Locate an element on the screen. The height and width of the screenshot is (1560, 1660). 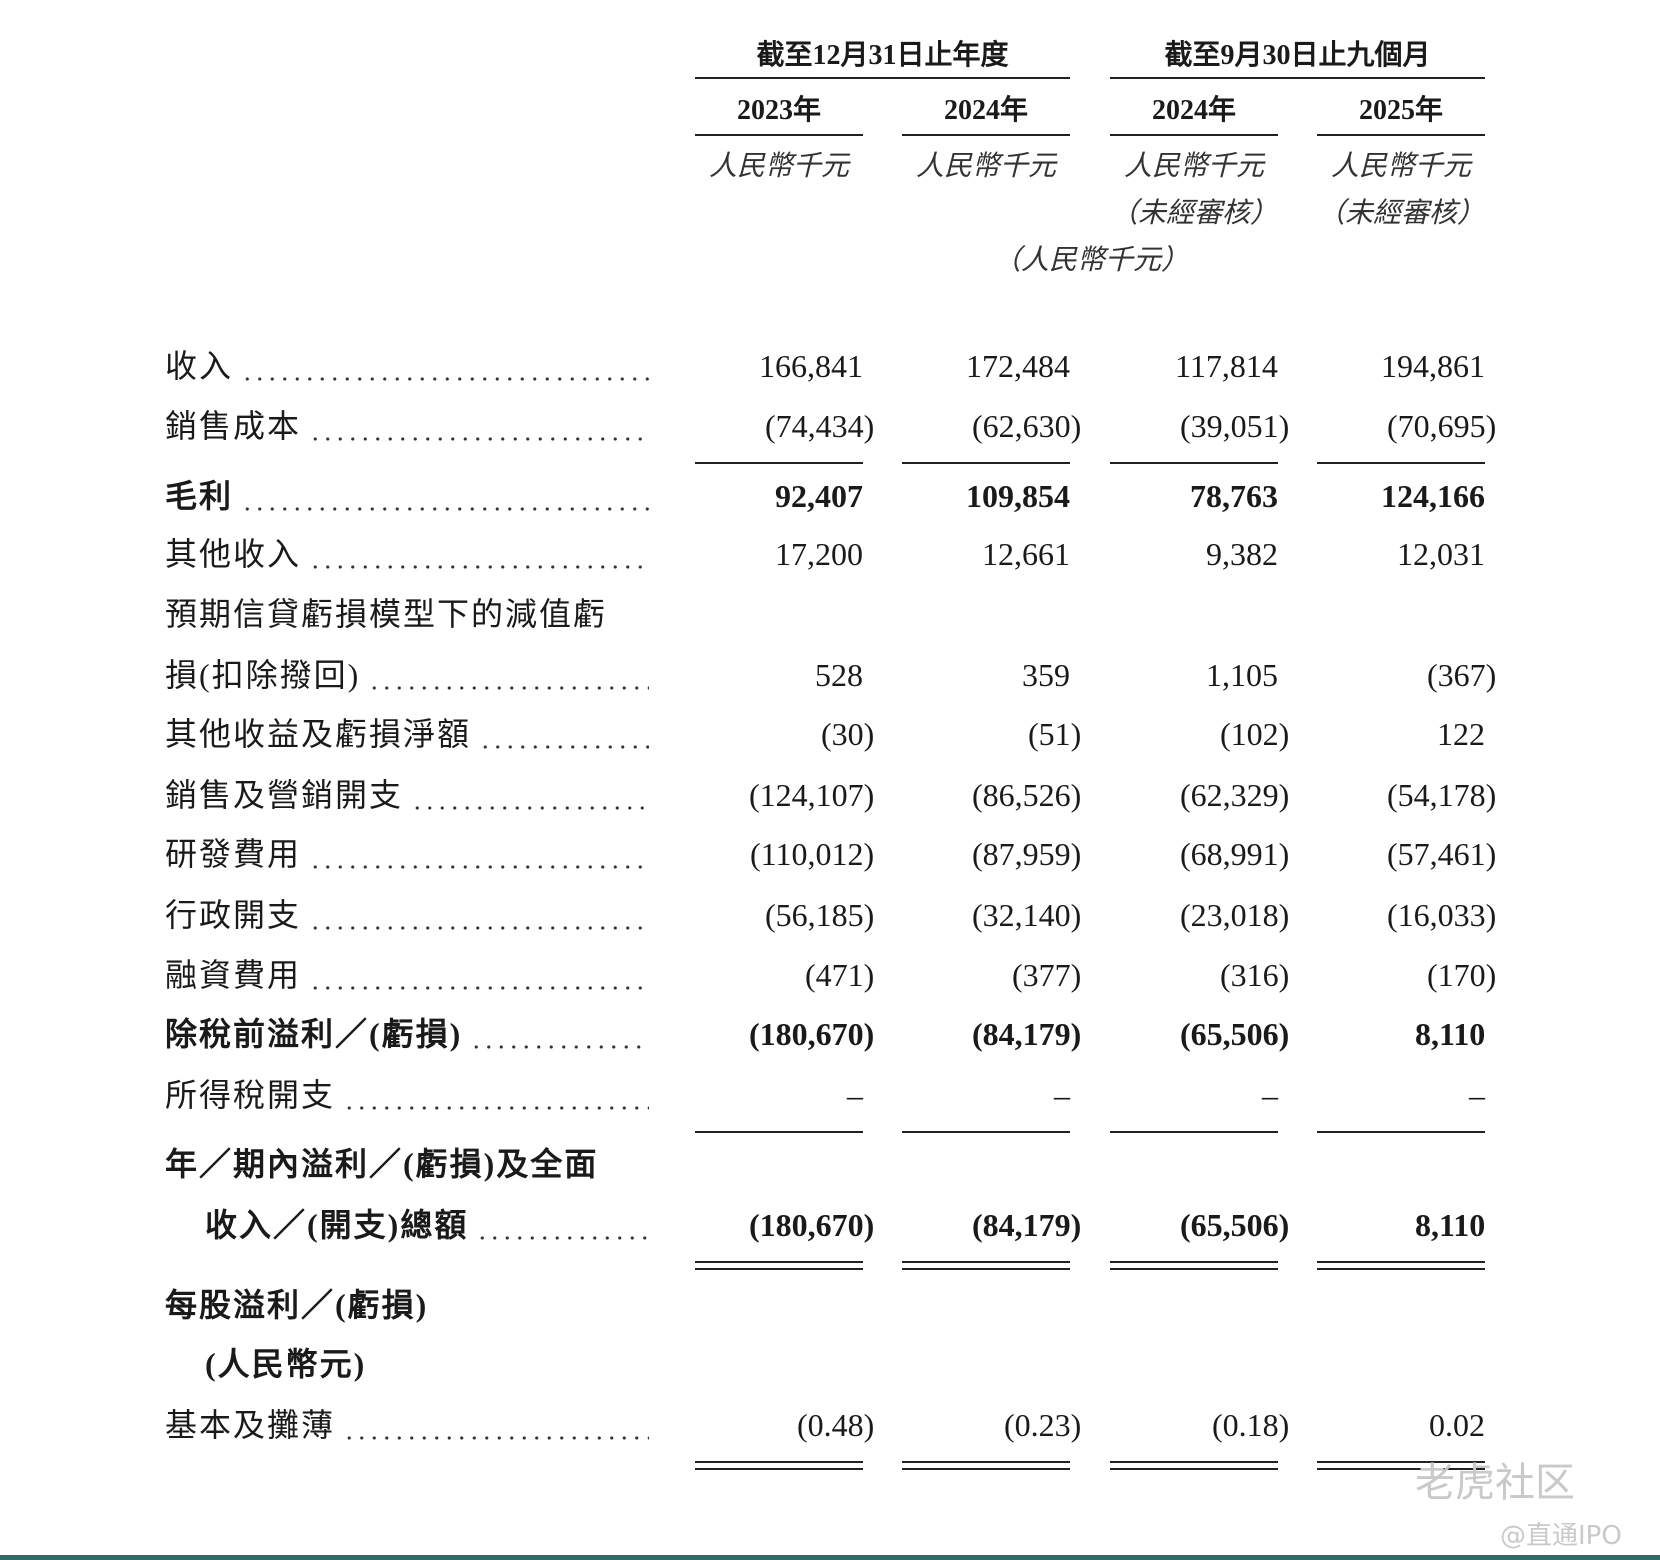
cell-value: (0.23) is located at coordinates (1043, 1425).